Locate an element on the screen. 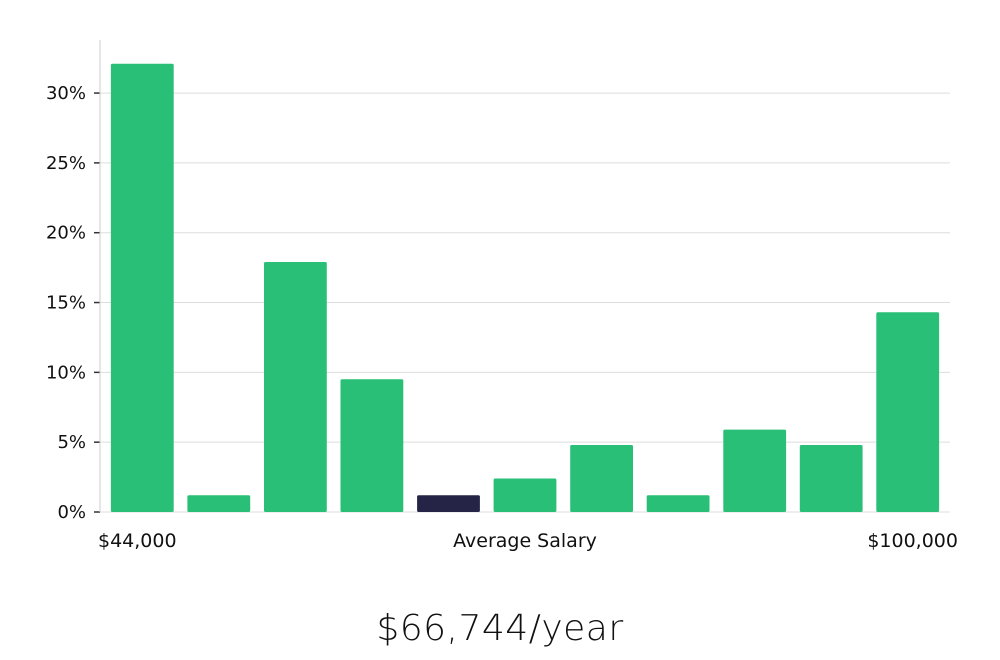  y-tick-label: 15% is located at coordinates (66, 303).